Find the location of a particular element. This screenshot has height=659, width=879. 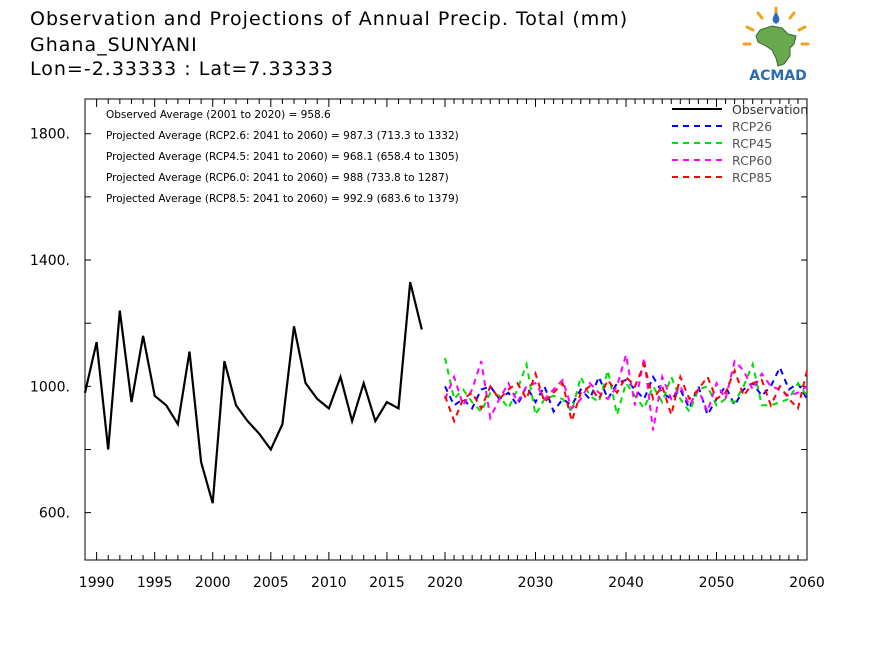

x-tick-label: 2030 is located at coordinates (536, 583).